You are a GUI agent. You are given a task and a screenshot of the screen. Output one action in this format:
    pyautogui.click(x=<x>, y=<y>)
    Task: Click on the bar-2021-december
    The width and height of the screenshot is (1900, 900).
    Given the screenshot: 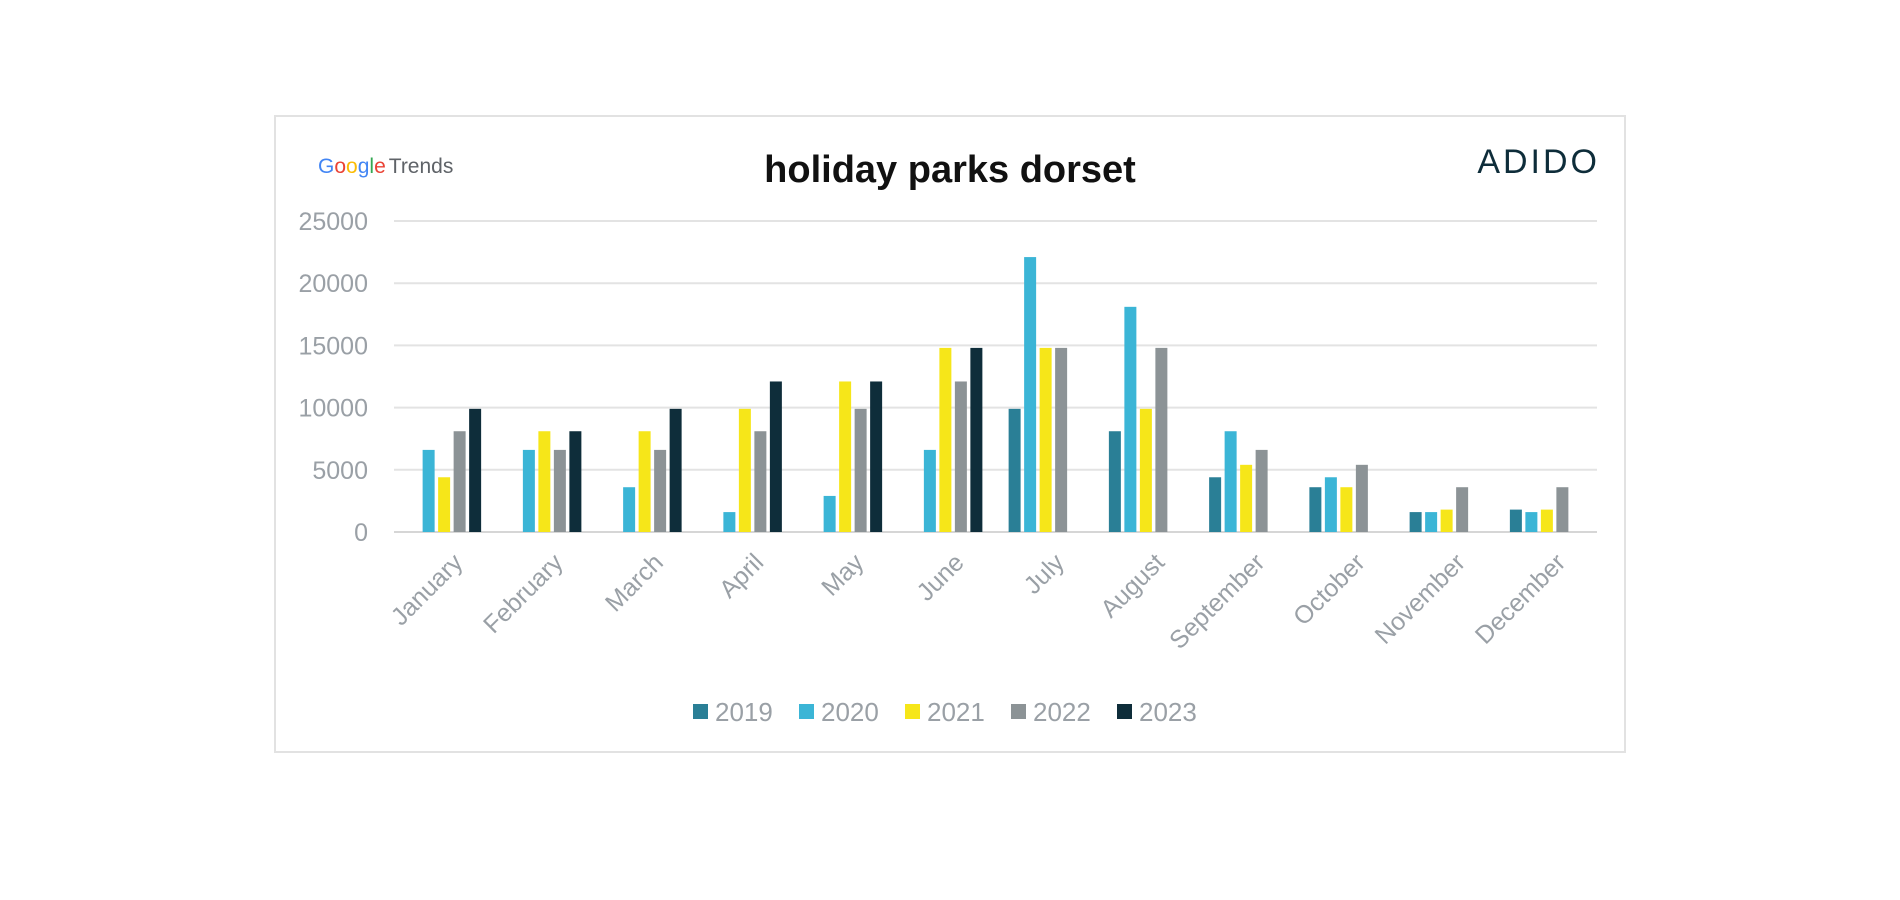 What is the action you would take?
    pyautogui.click(x=1546, y=520)
    